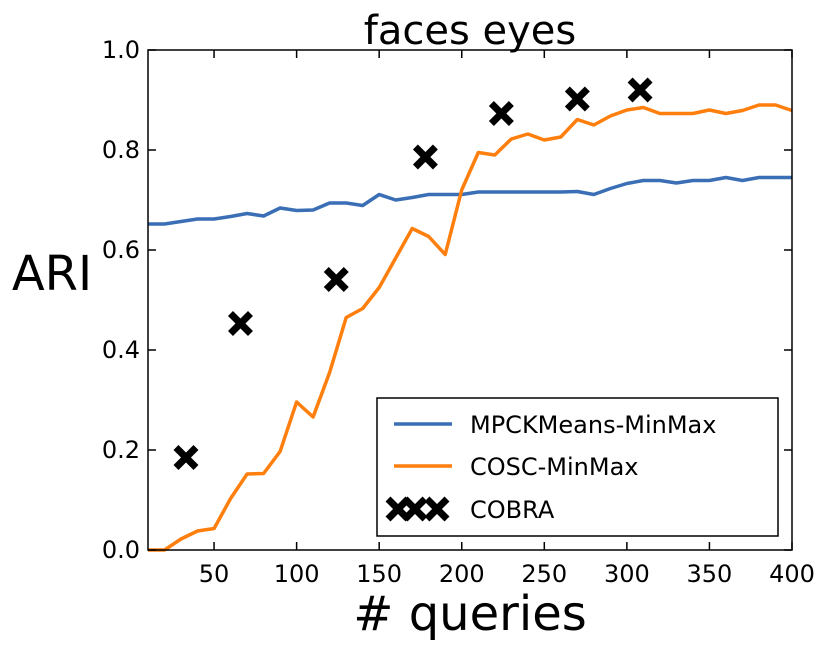 The width and height of the screenshot is (830, 650). What do you see at coordinates (554, 467) in the screenshot?
I see `legend-label: COSC-MinMax` at bounding box center [554, 467].